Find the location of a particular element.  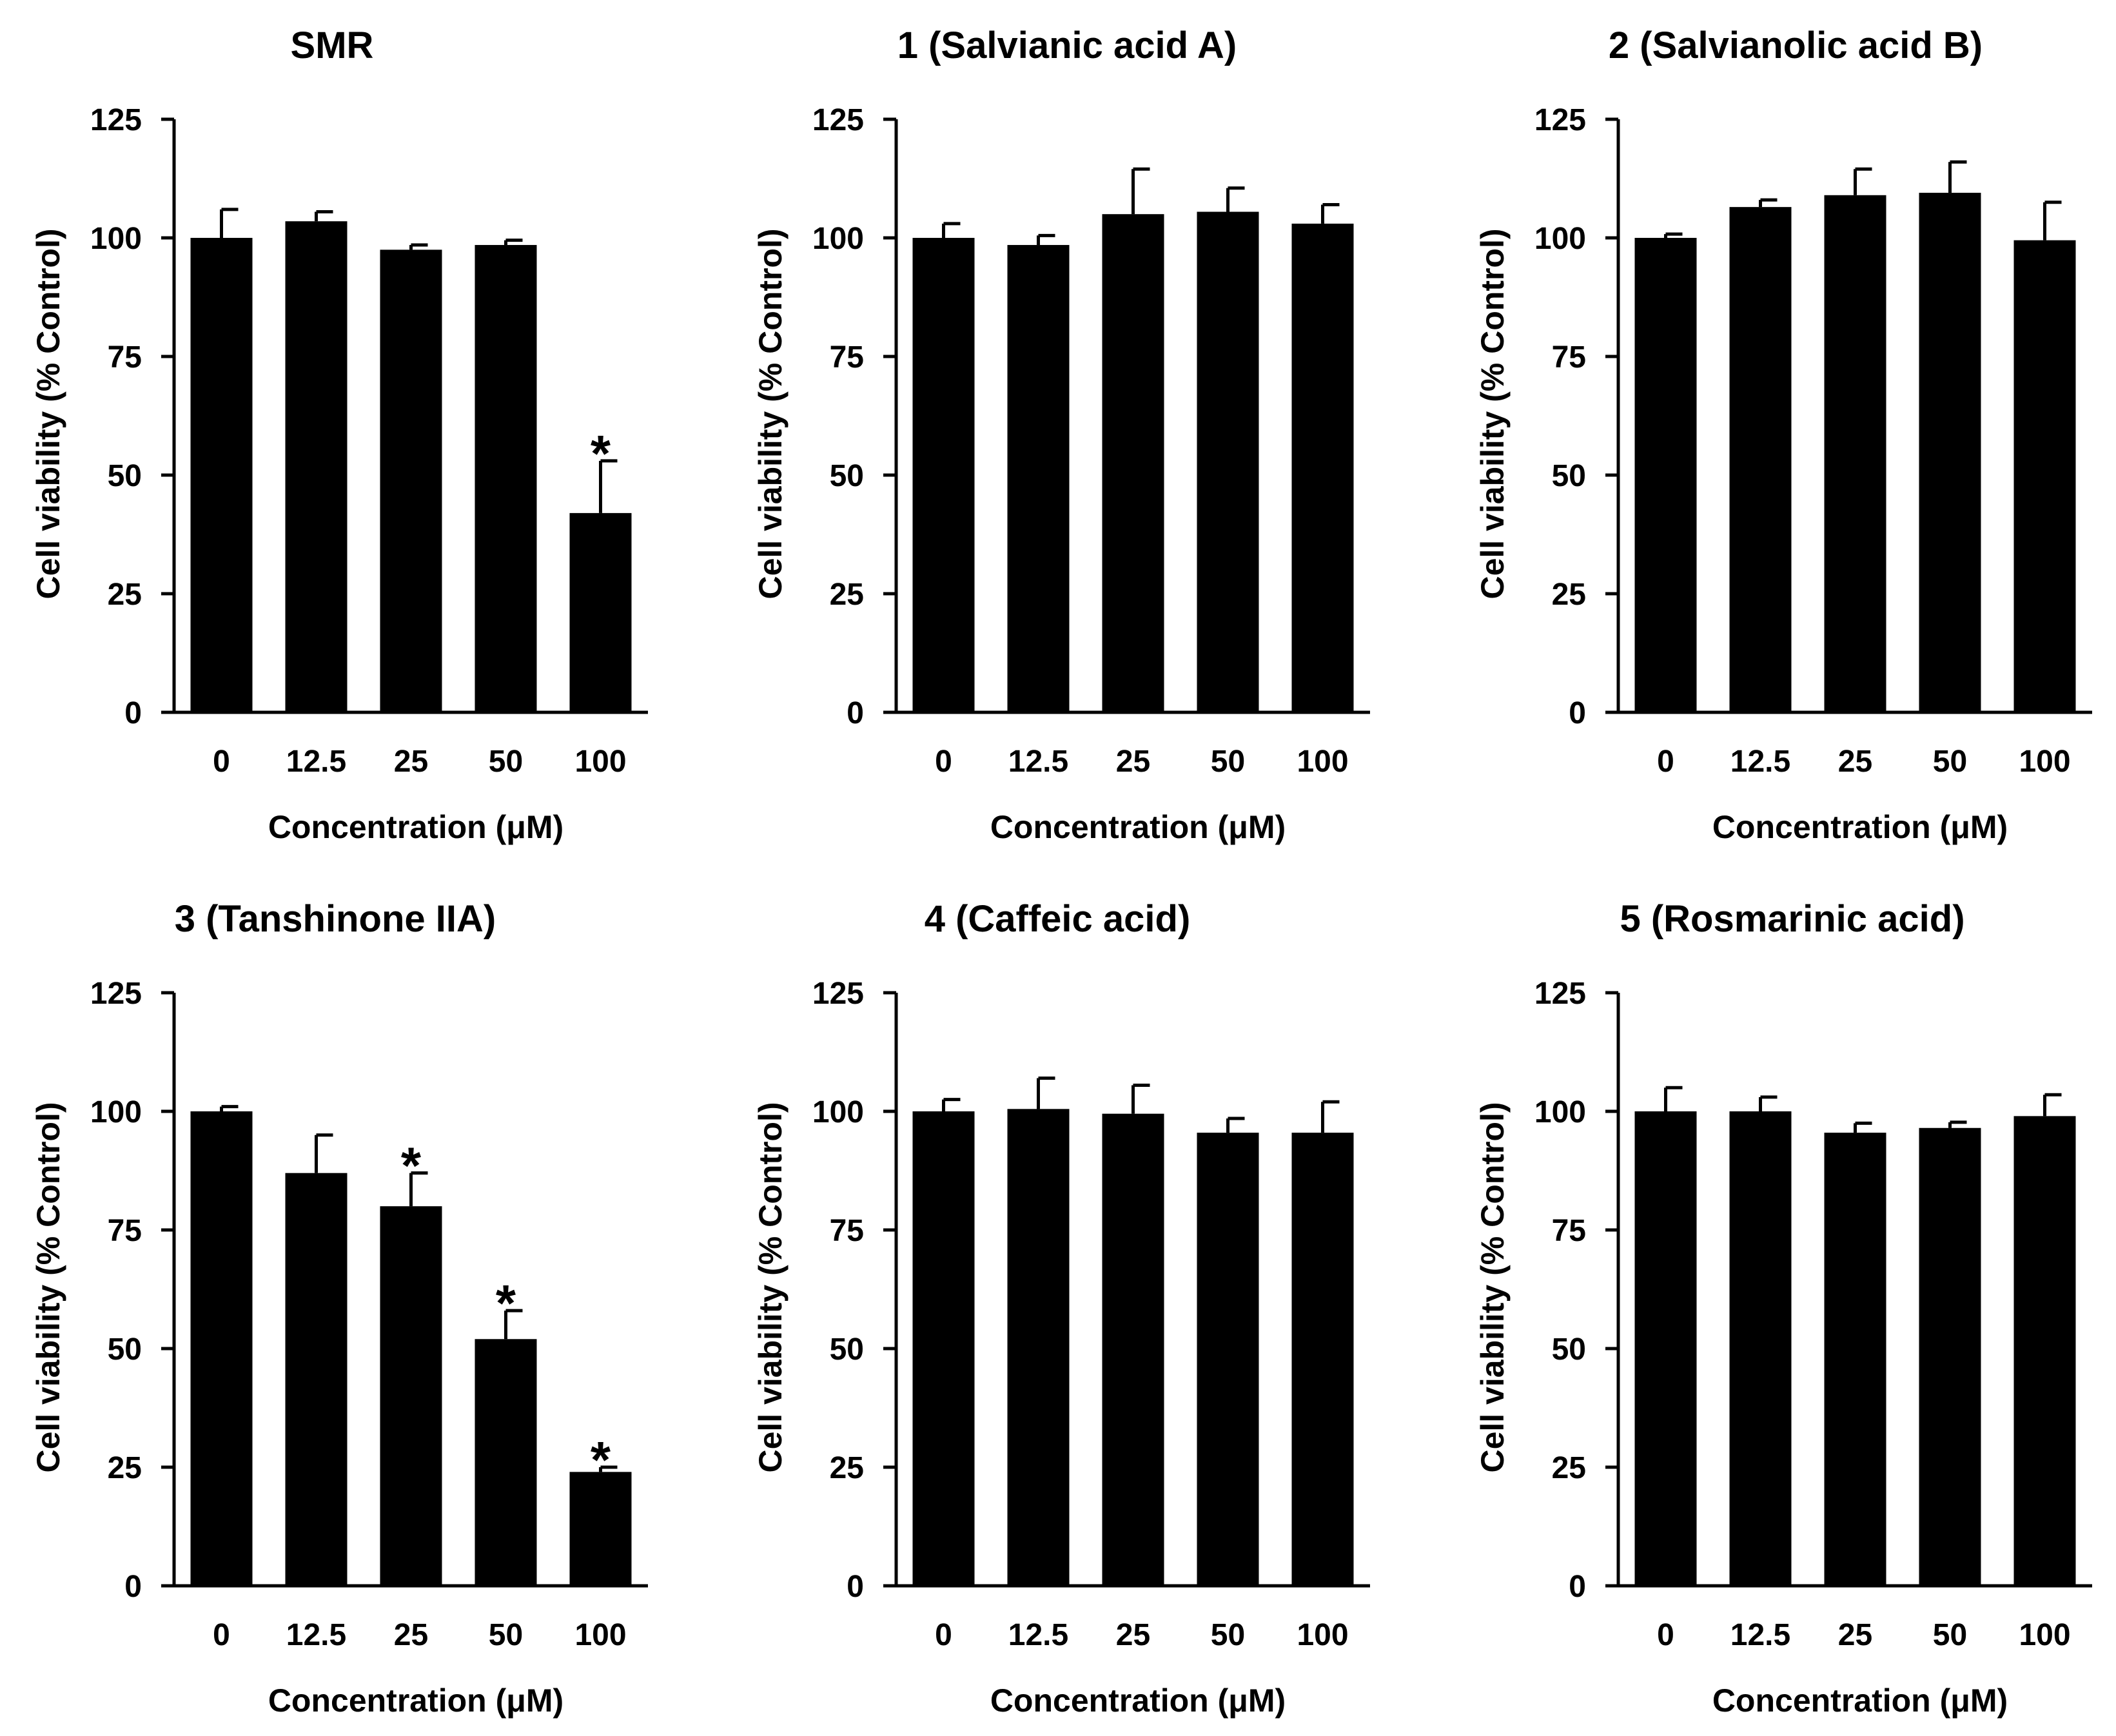

panel-title: 5 (Rosmarinic acid) is located at coordinates (1792, 919).